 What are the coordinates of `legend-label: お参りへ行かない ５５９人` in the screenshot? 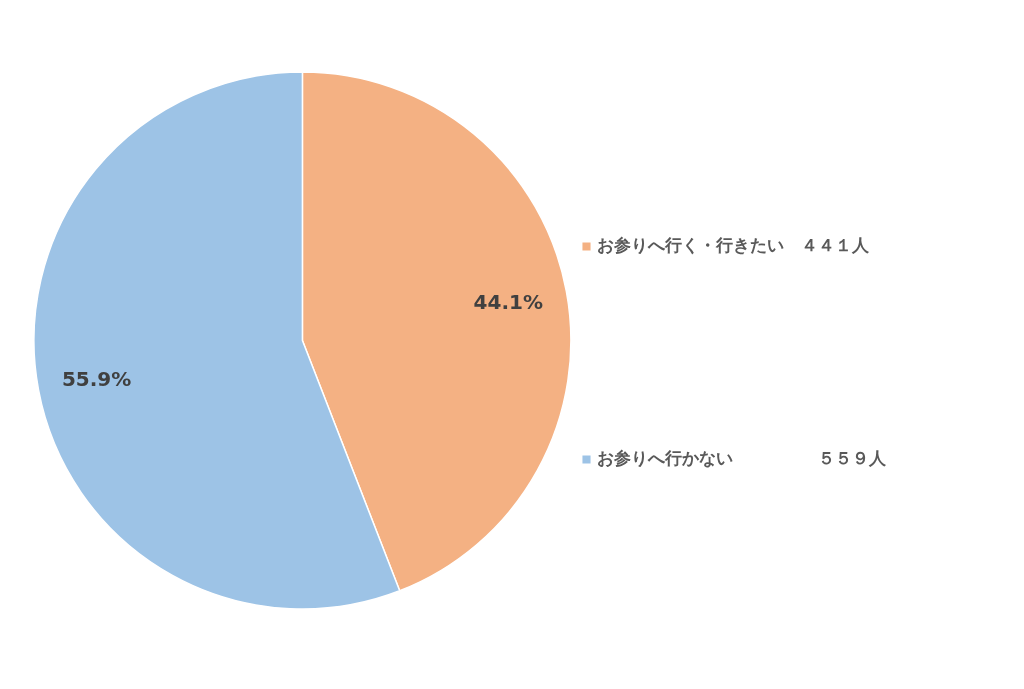 It's located at (741, 458).